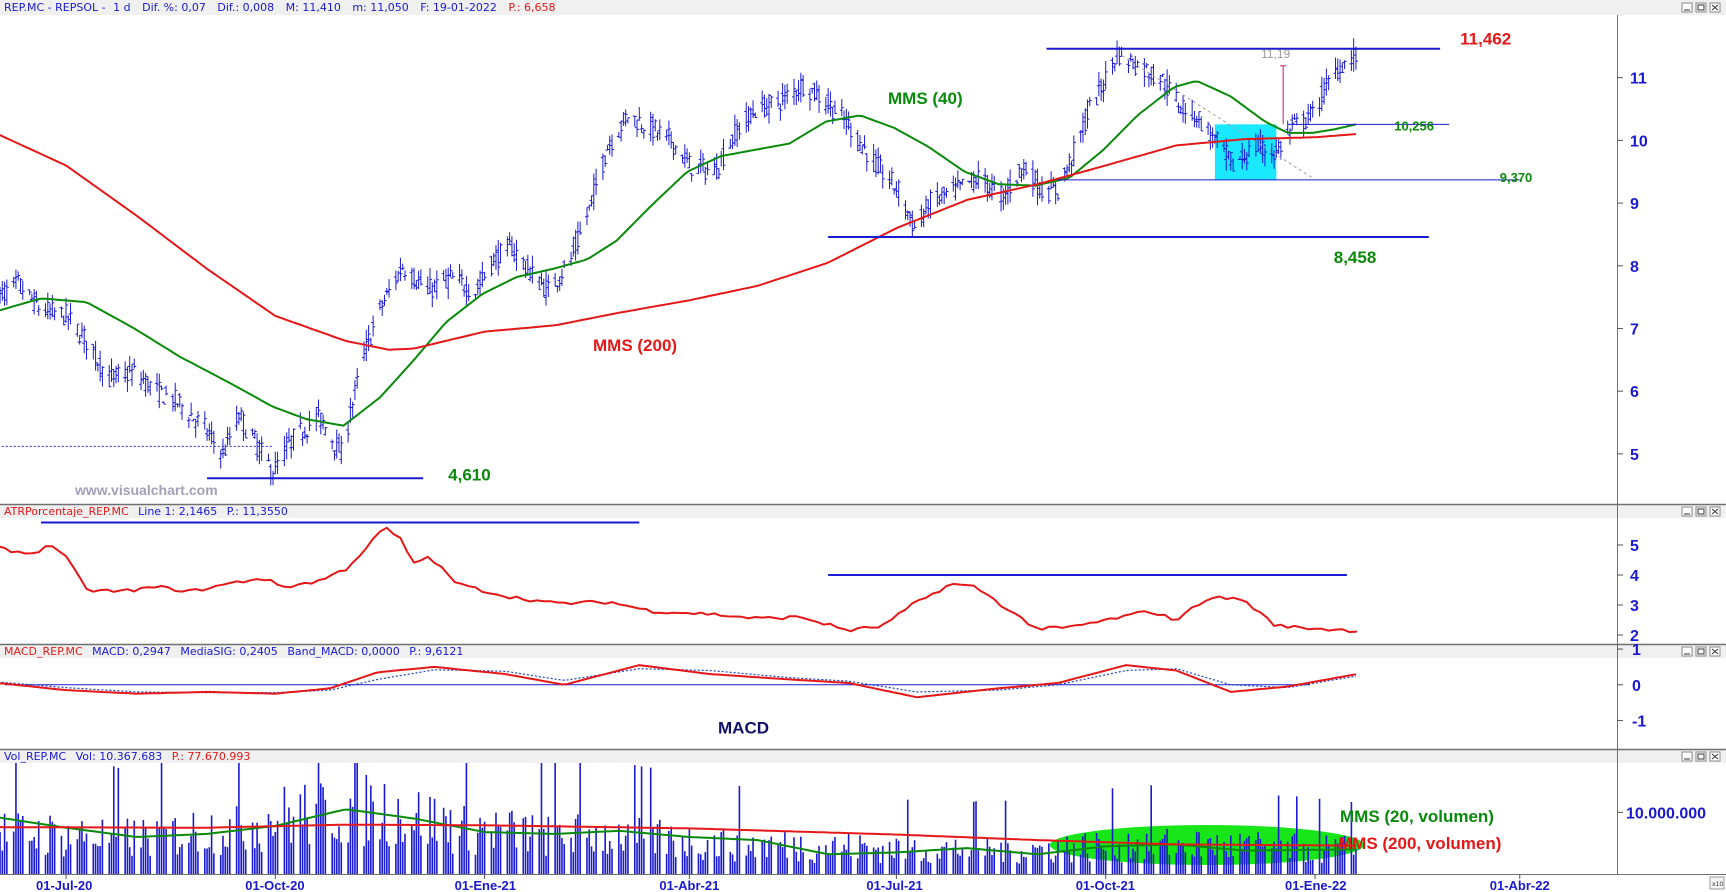 The height and width of the screenshot is (892, 1726). What do you see at coordinates (1715, 511) in the screenshot?
I see `atr-close-button` at bounding box center [1715, 511].